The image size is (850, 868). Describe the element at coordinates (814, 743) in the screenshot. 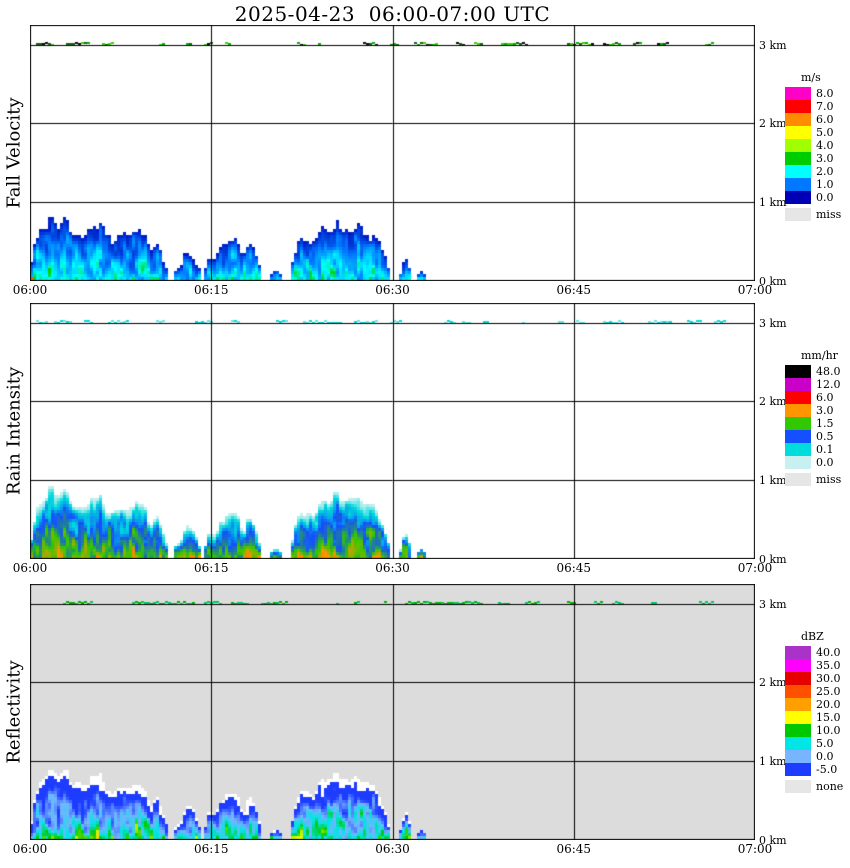

I see `legend-row: 5.0` at that location.